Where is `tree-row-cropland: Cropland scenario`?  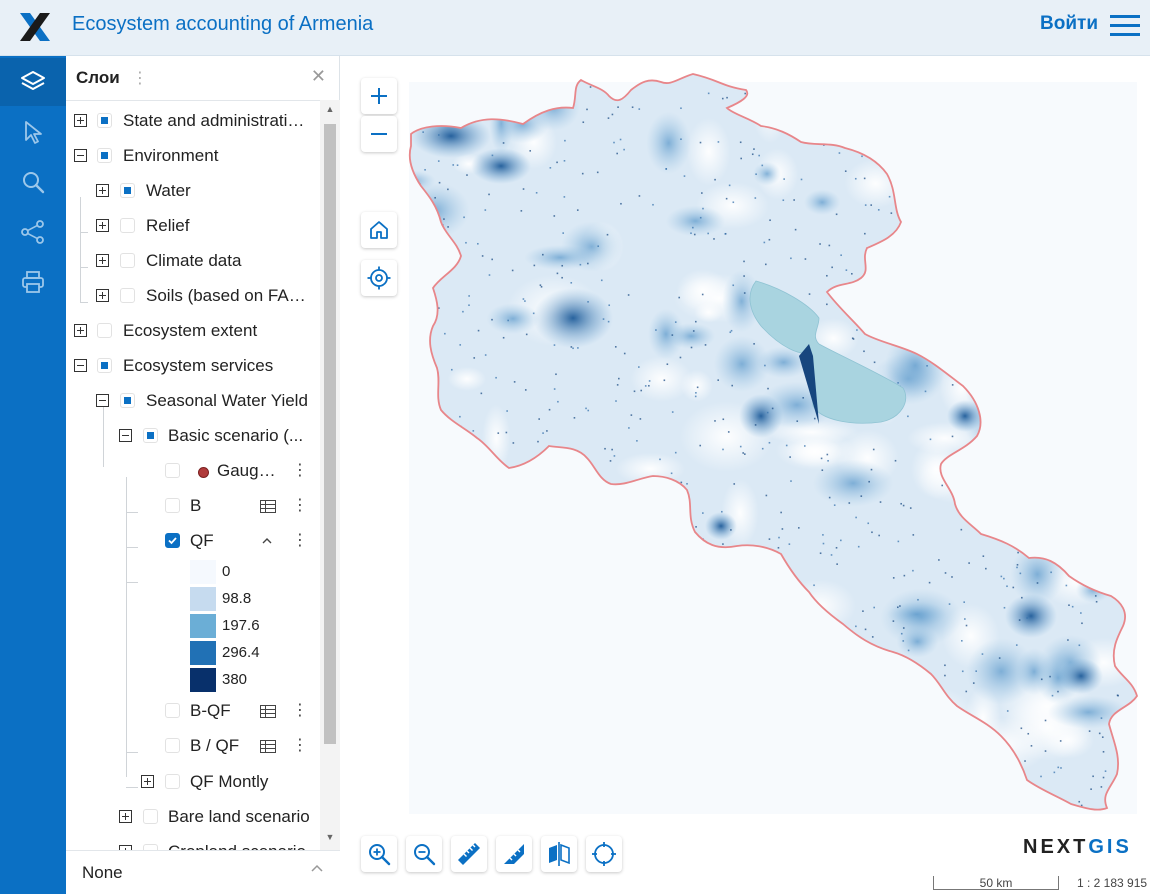 tree-row-cropland: Cropland scenario is located at coordinates (193, 843).